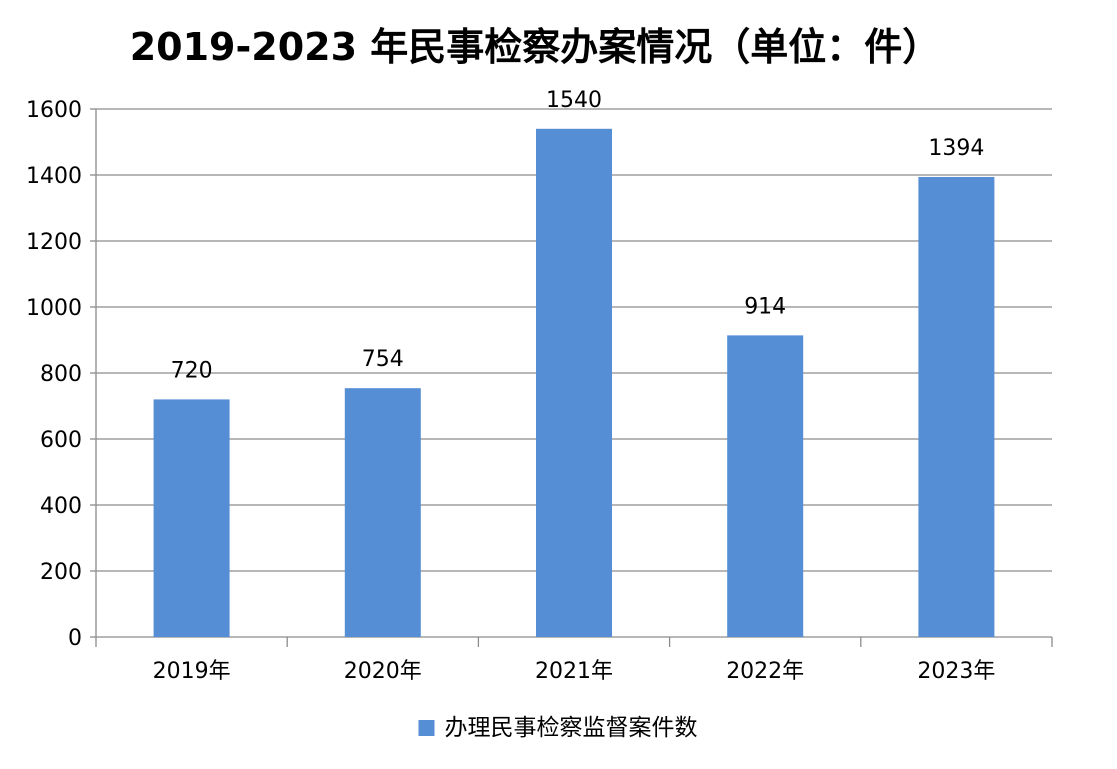 The image size is (1117, 769). Describe the element at coordinates (765, 306) in the screenshot. I see `data-label: 914` at that location.